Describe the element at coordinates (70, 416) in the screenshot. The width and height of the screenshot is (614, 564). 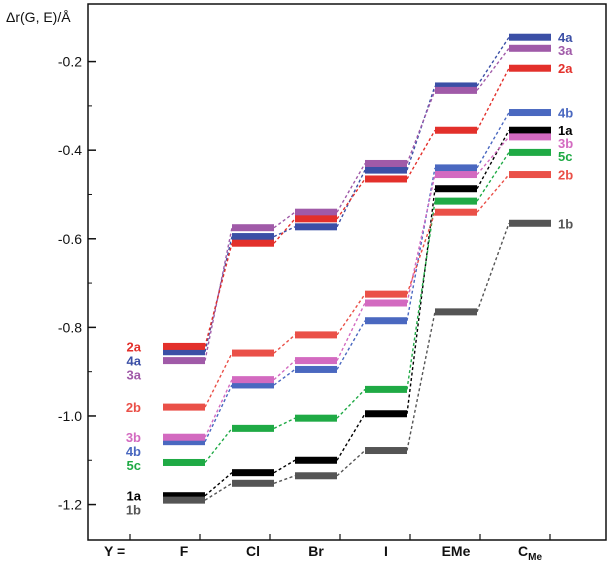
I see `y-tick-label: -1.0` at that location.